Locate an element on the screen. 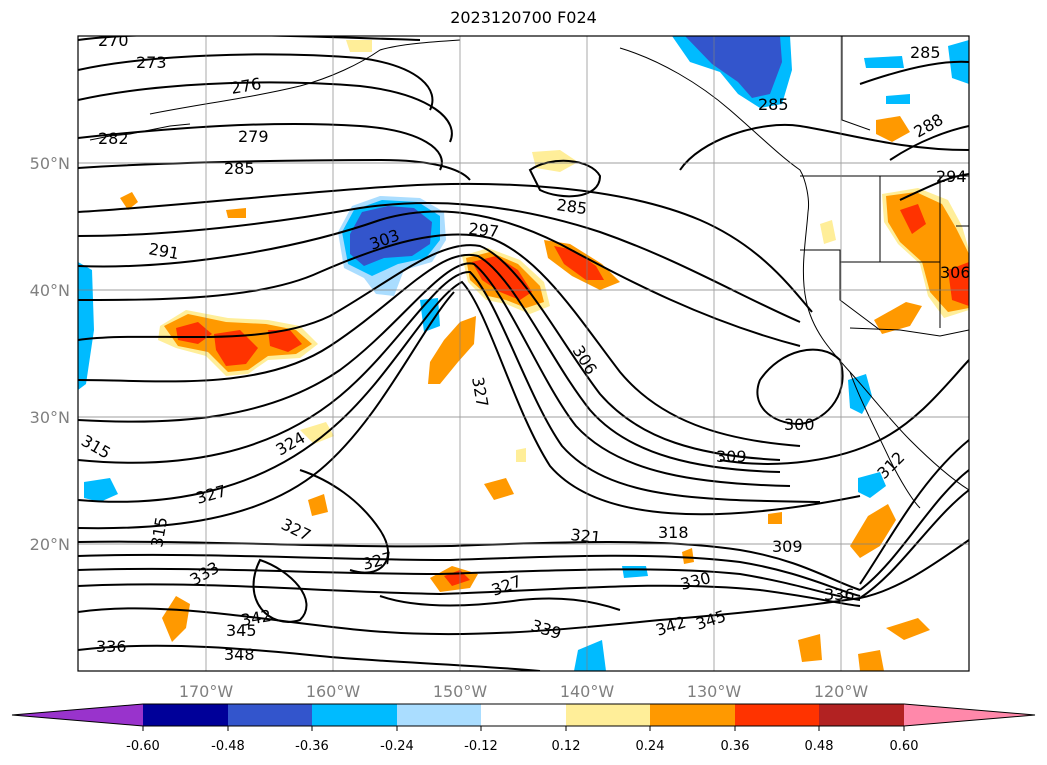 The image size is (1047, 765). longitude-axis: 170°W 160°W 150°W 140°W 130°W 120°W is located at coordinates (524, 691).